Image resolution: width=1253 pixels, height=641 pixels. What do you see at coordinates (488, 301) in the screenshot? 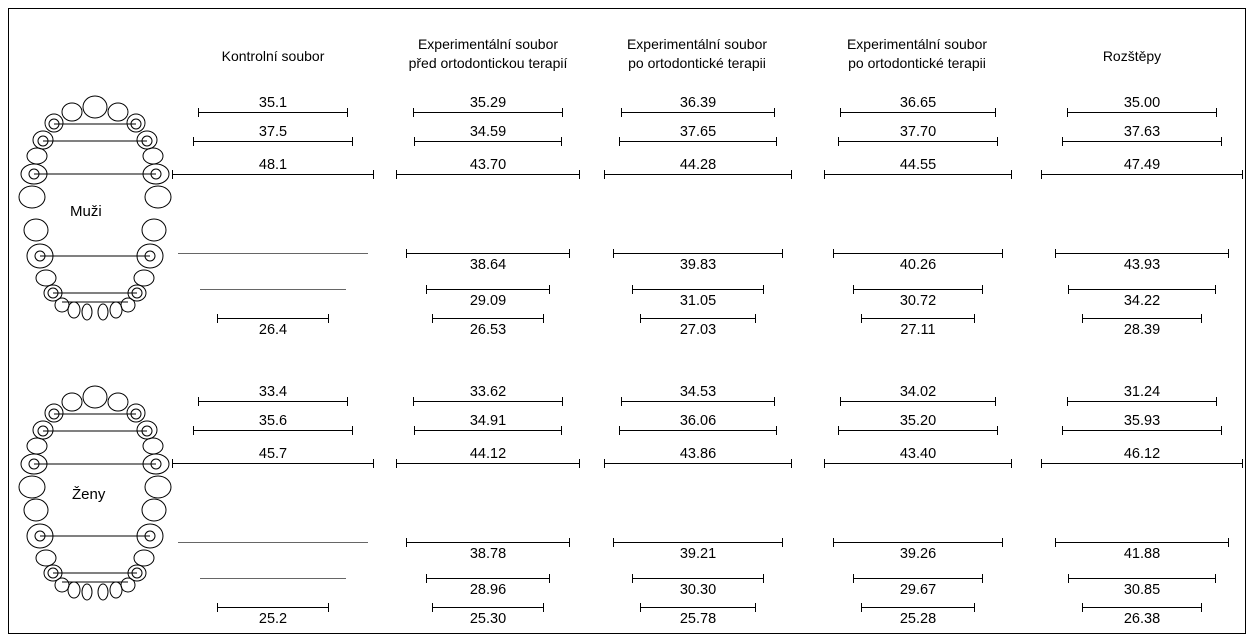
I see `measurement-value: 29.09` at bounding box center [488, 301].